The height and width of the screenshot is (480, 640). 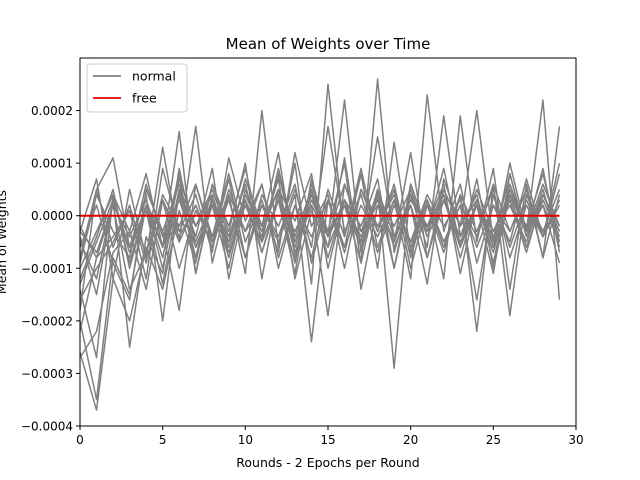 What do you see at coordinates (52, 164) in the screenshot?
I see `y-tick-label: 0.0001` at bounding box center [52, 164].